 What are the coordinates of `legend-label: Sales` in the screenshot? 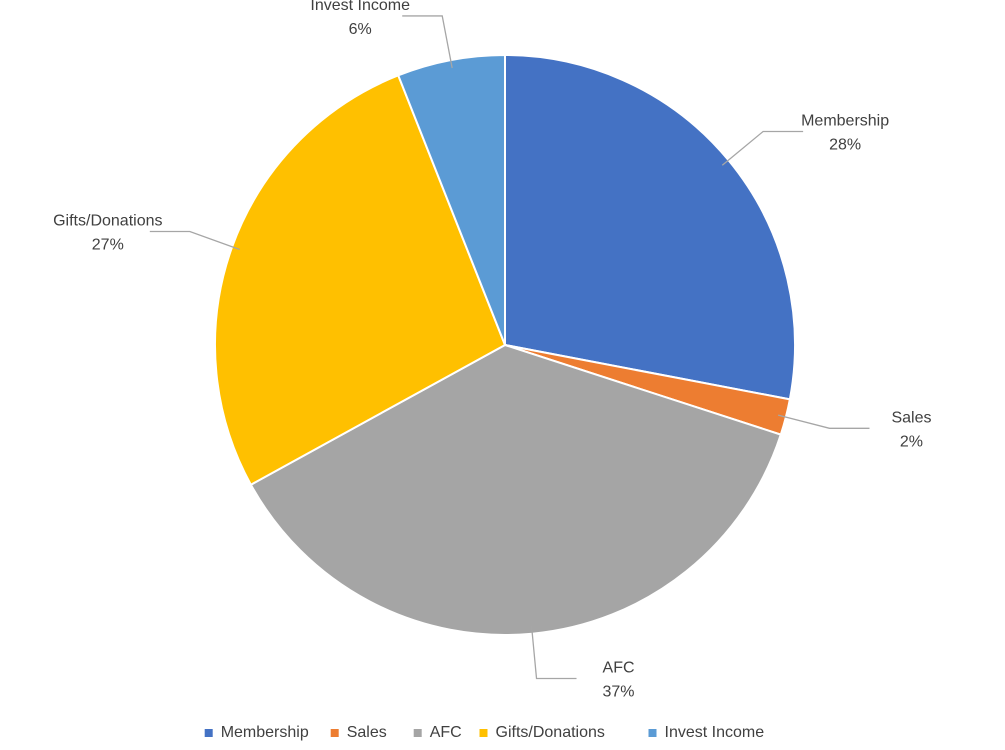 It's located at (367, 732).